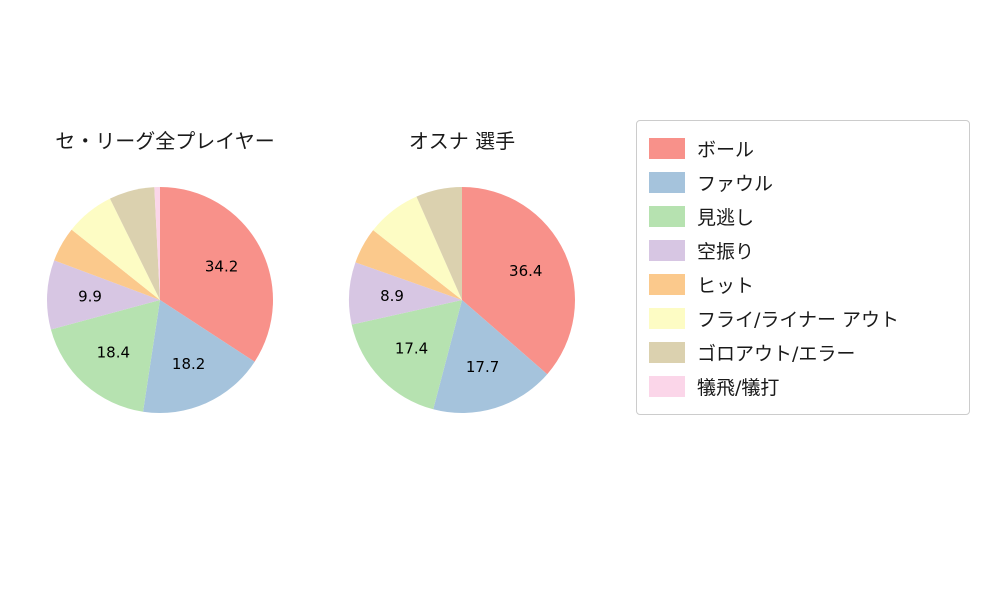 This screenshot has height=600, width=1000. What do you see at coordinates (411, 349) in the screenshot?
I see `pie-data-label: 17.4` at bounding box center [411, 349].